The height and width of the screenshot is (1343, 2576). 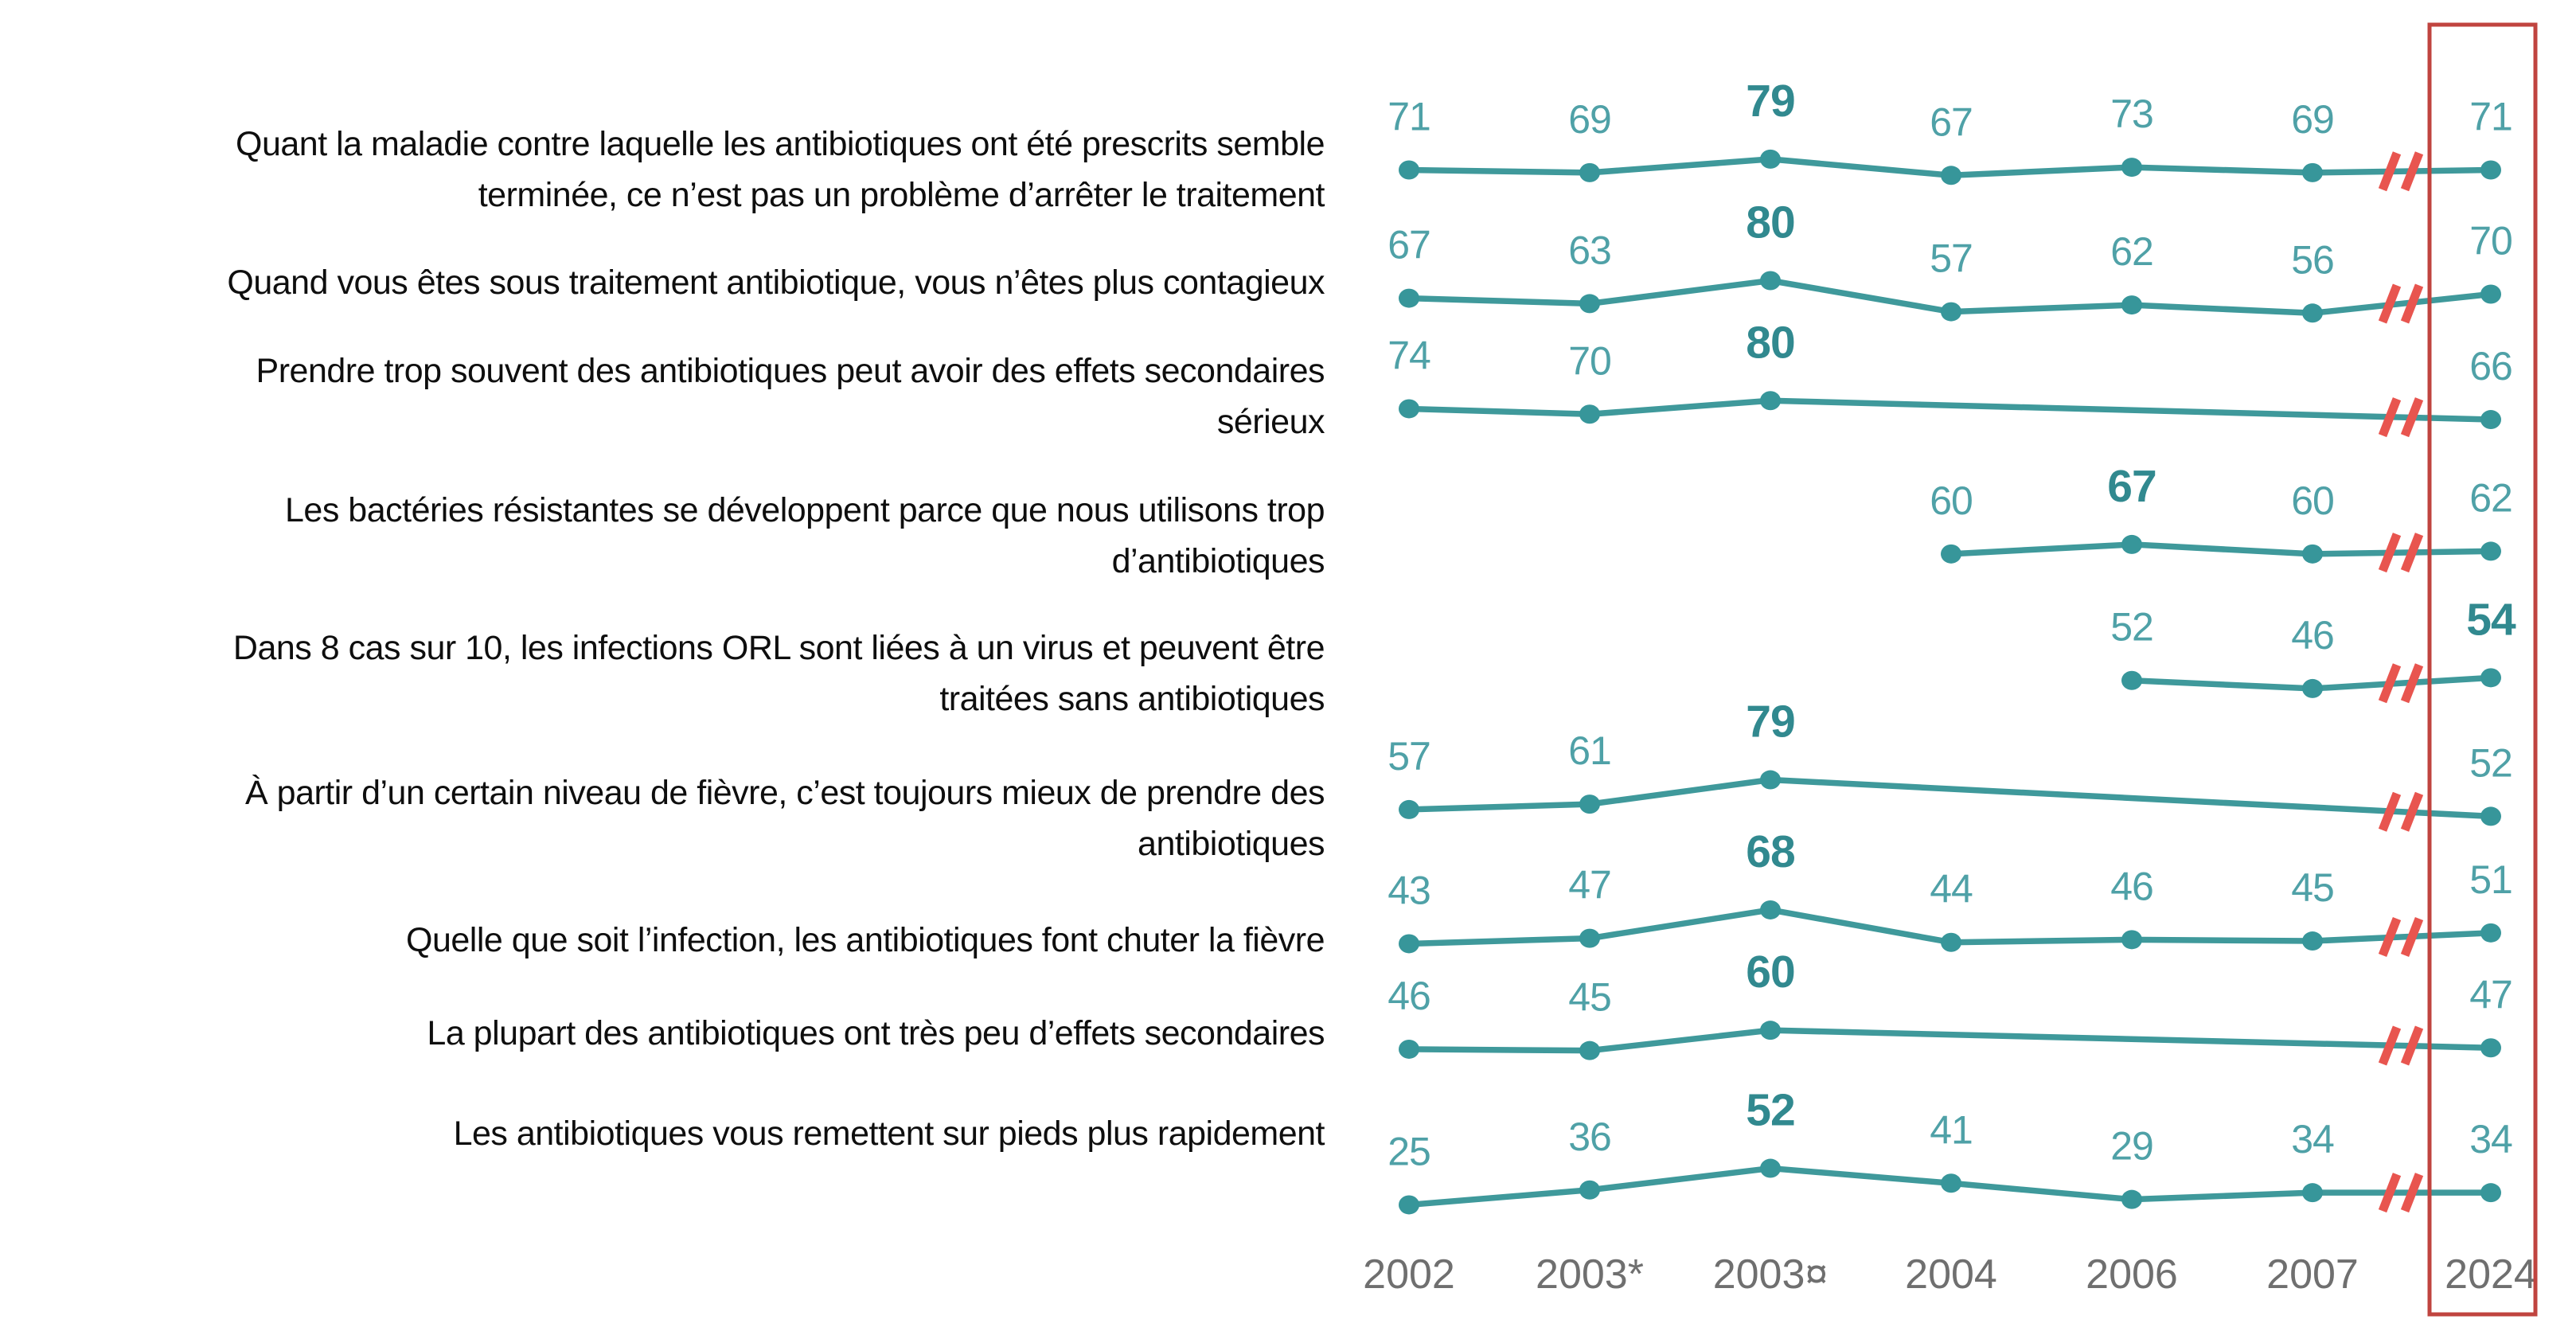 I want to click on x-axis-label: 2024, so click(x=2491, y=1274).